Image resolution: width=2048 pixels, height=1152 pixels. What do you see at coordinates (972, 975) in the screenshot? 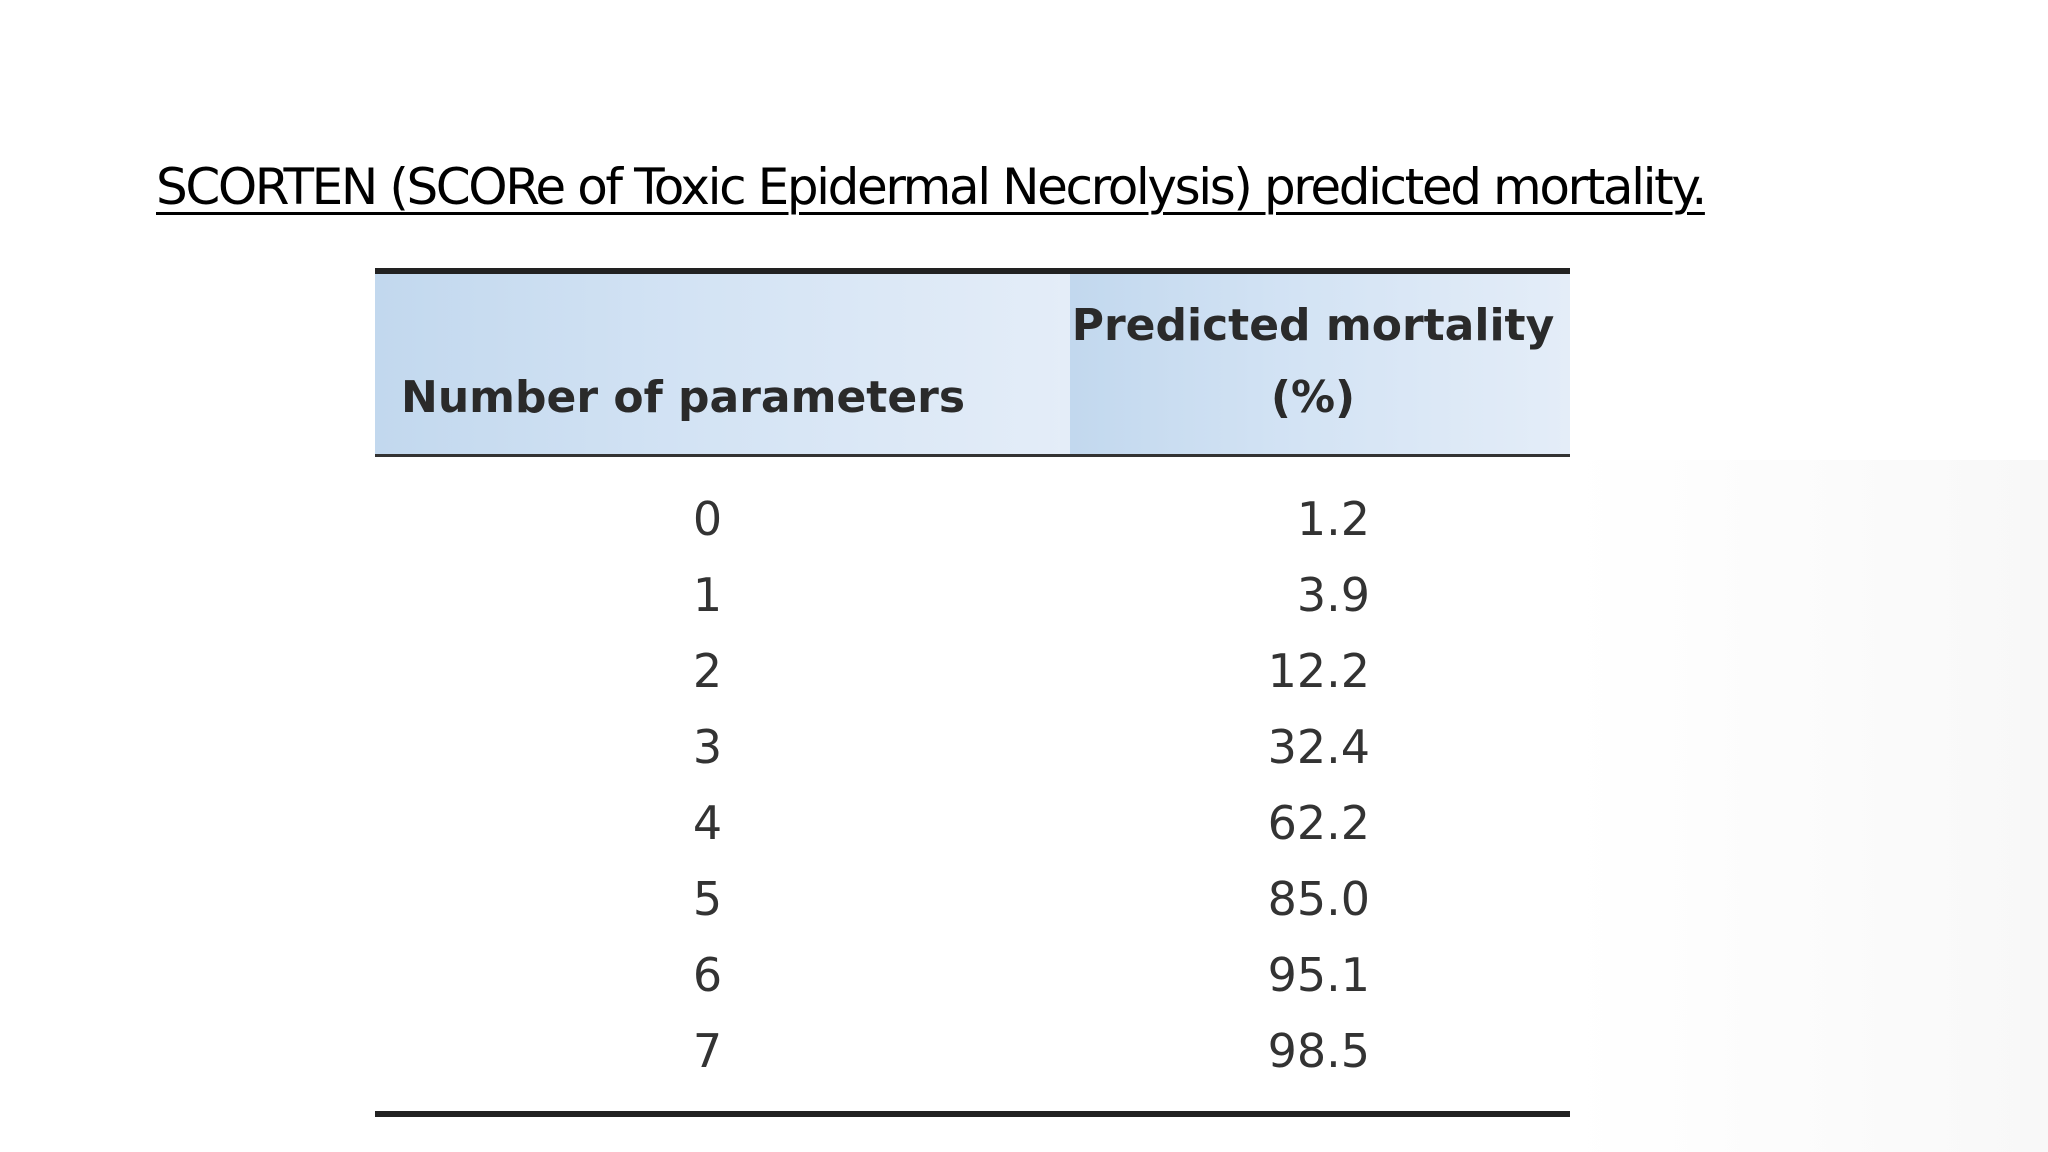
I see `table-row: 6 95.1` at bounding box center [972, 975].